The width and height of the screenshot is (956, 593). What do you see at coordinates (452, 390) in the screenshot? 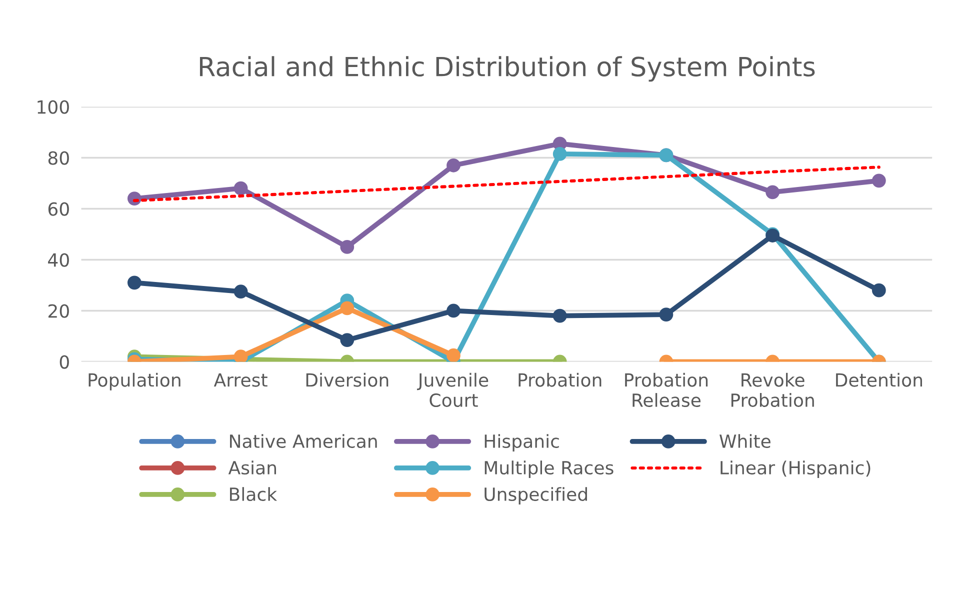
I see `x-tick-label: Juvenile Court` at bounding box center [452, 390].